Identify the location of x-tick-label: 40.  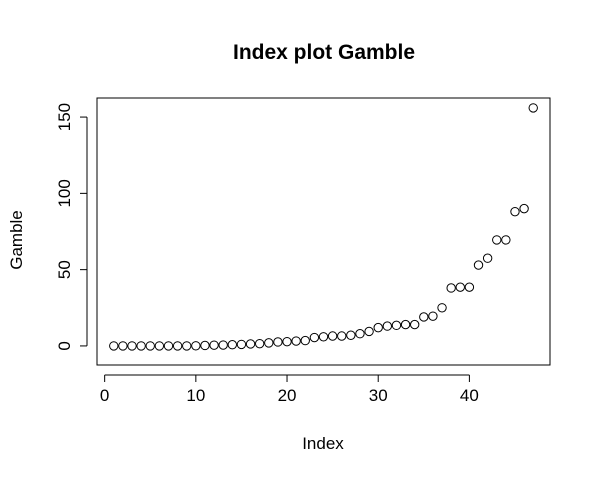
(469, 395).